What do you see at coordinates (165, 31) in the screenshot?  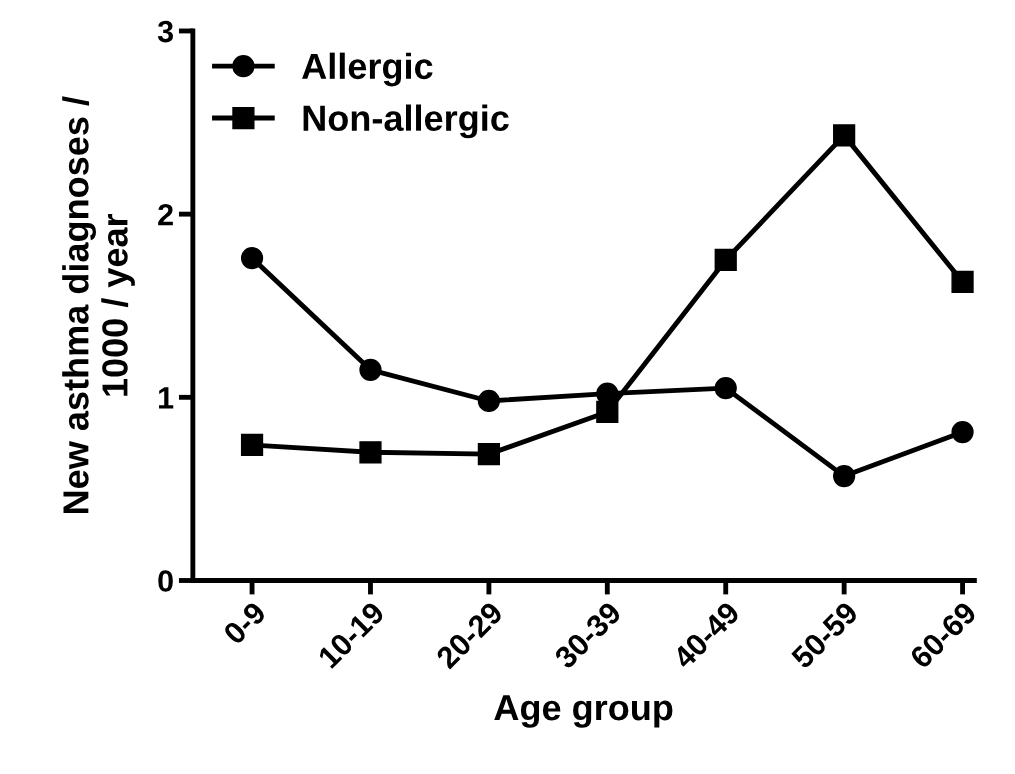 I see `y-tick-label: 3` at bounding box center [165, 31].